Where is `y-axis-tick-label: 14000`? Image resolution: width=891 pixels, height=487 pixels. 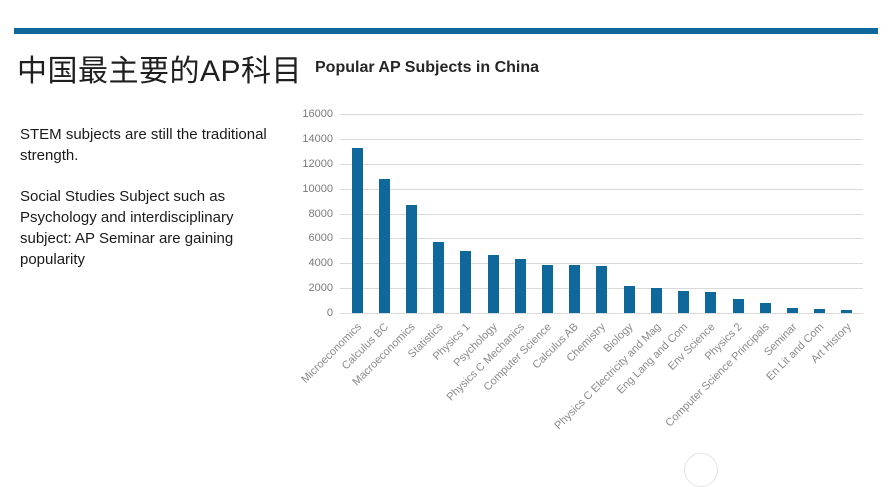 y-axis-tick-label: 14000 is located at coordinates (317, 138).